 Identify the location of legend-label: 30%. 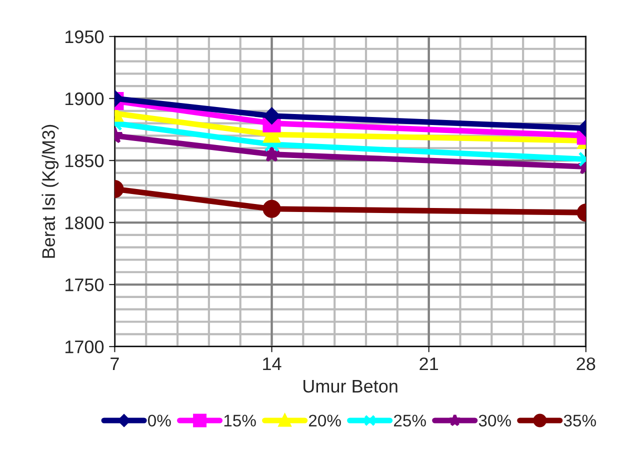
(494, 420).